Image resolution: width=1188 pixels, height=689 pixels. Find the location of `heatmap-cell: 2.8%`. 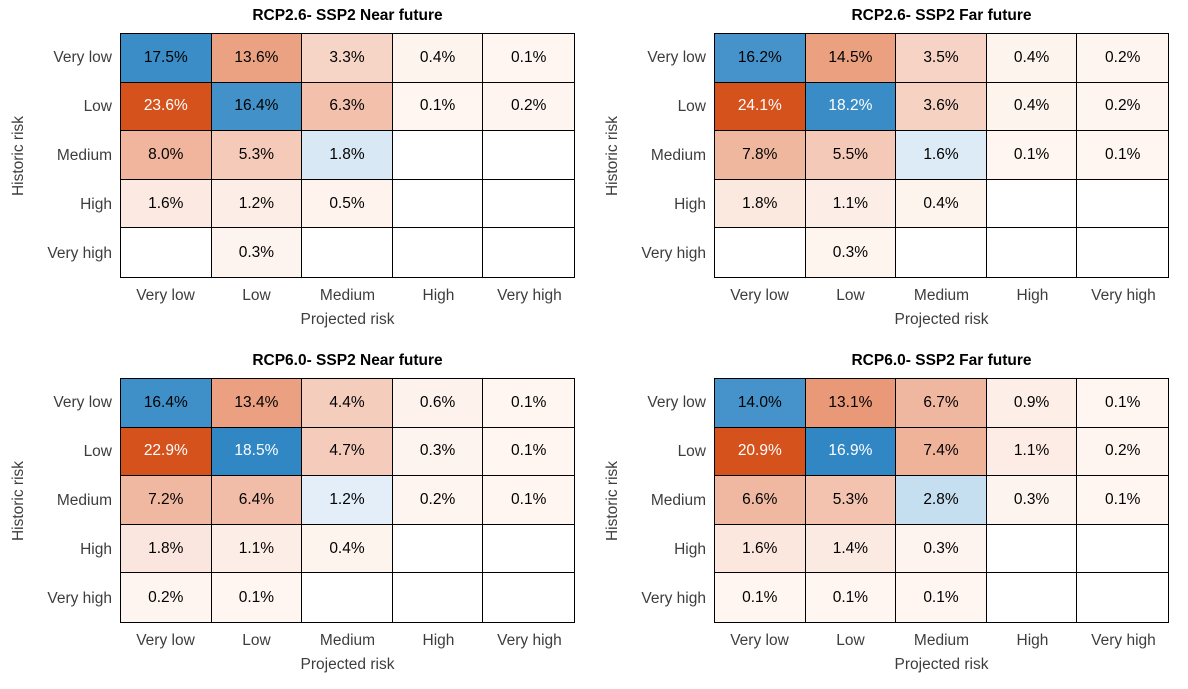

heatmap-cell: 2.8% is located at coordinates (941, 500).